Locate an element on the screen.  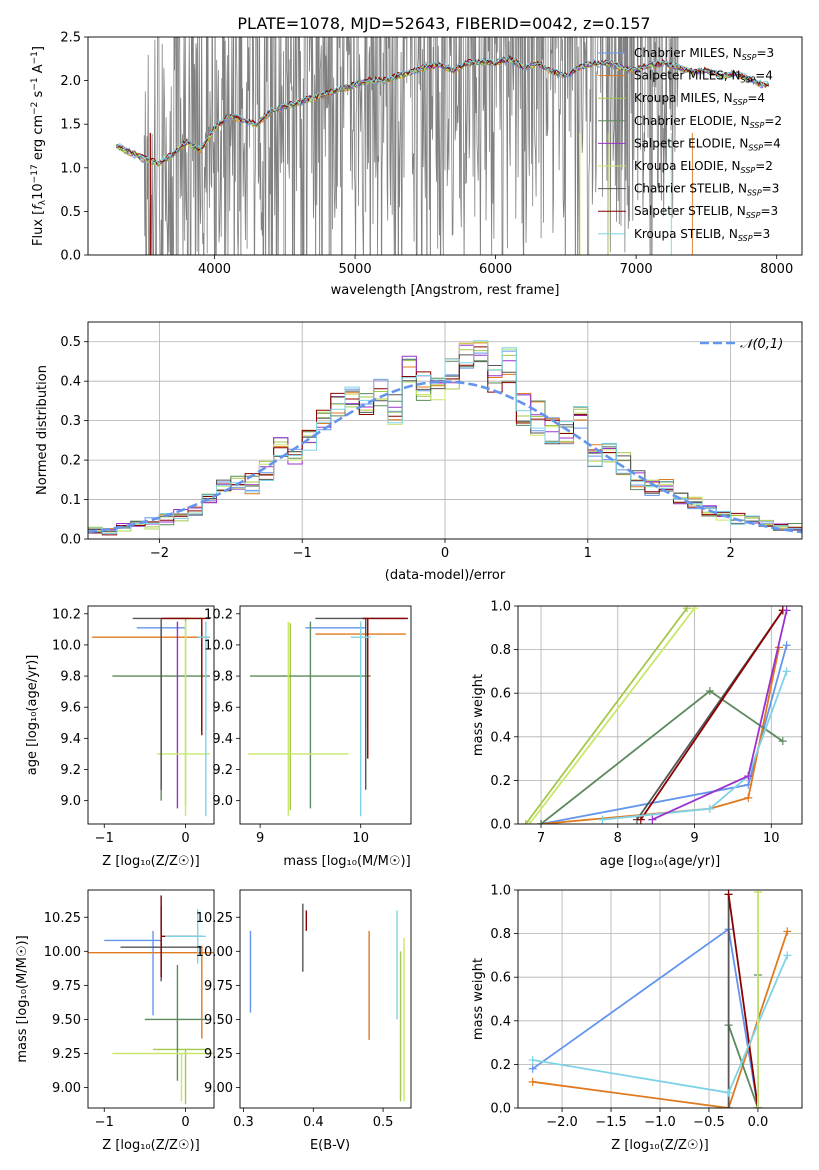
x-tick-label: 8000 is located at coordinates (776, 269).